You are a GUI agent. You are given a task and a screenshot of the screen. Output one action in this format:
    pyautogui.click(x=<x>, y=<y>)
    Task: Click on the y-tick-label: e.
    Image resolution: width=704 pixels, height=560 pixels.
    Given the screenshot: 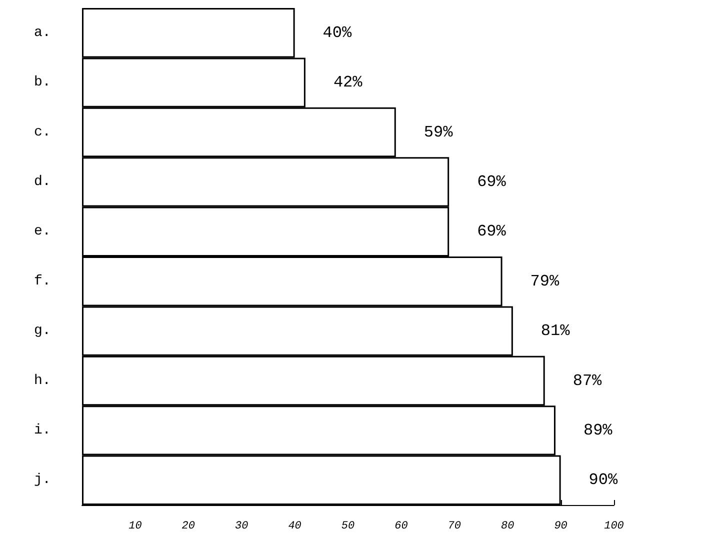 What is the action you would take?
    pyautogui.click(x=42, y=232)
    